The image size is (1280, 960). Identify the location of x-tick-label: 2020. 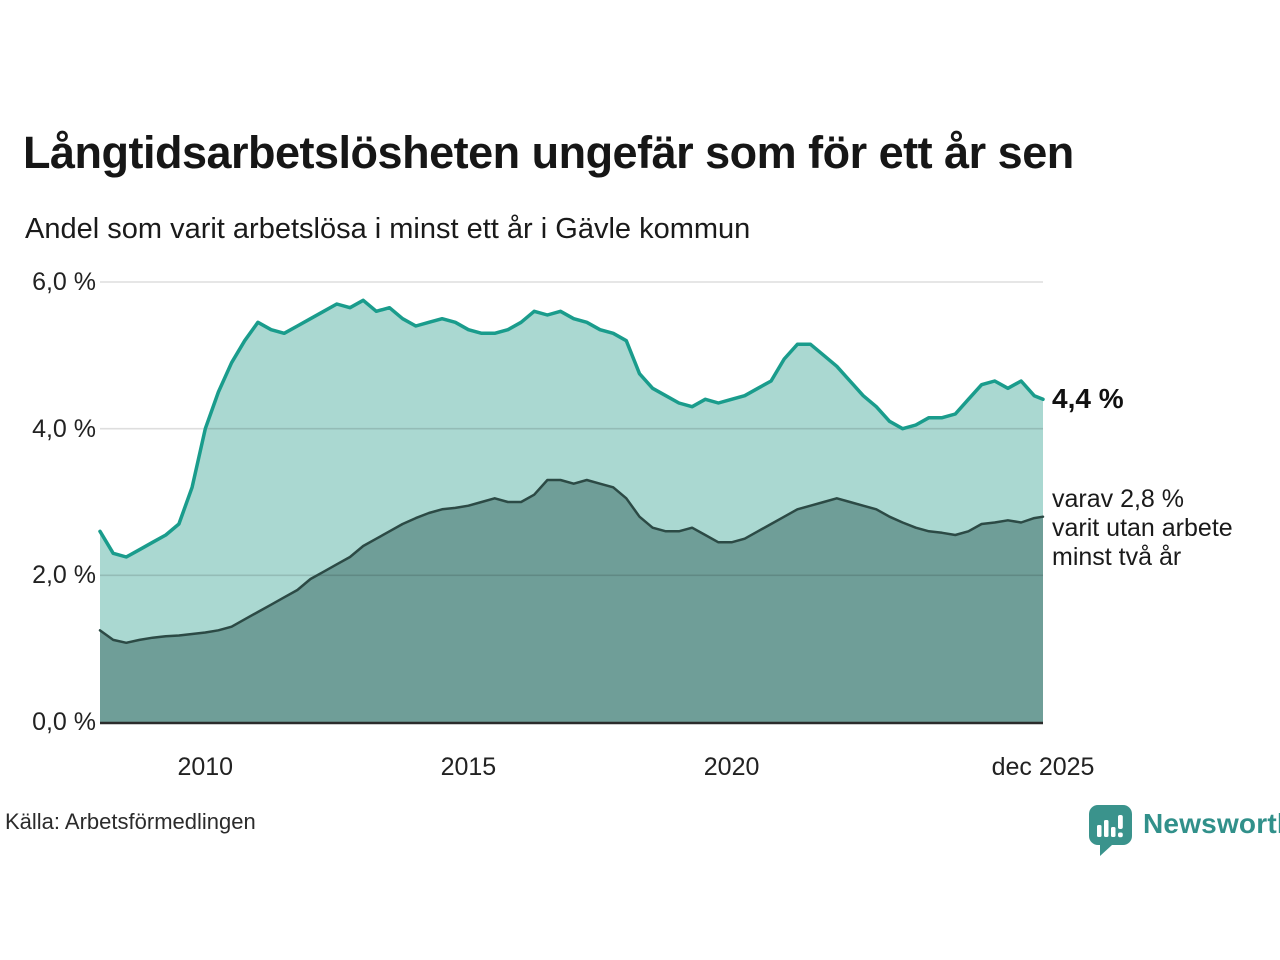
(731, 767).